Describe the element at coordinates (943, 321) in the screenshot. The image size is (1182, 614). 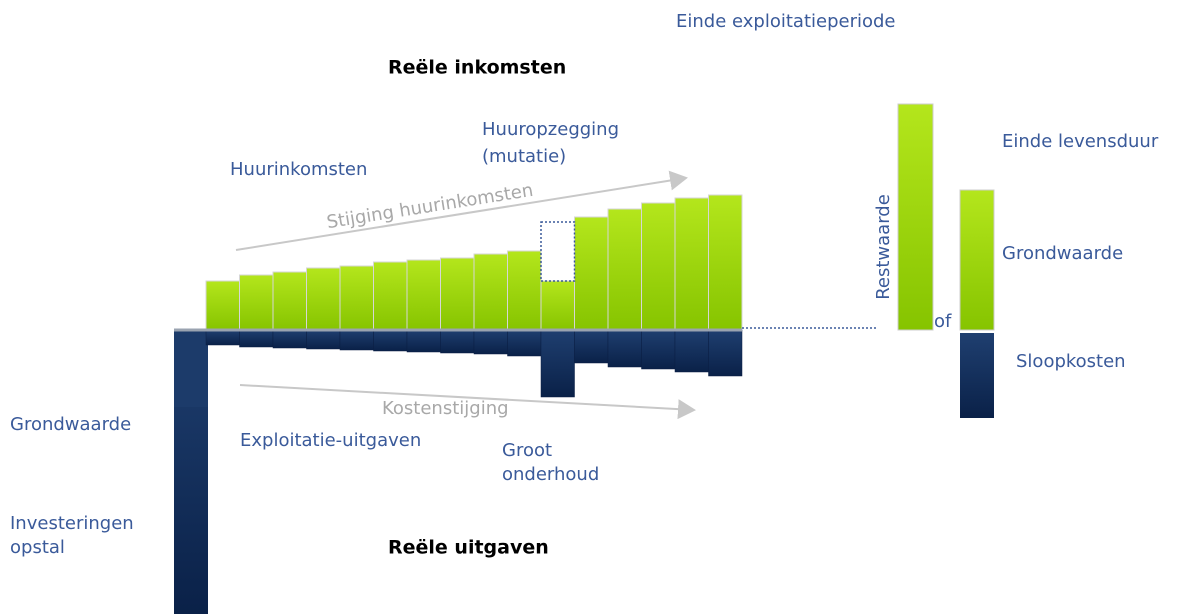
I see `label: of` at that location.